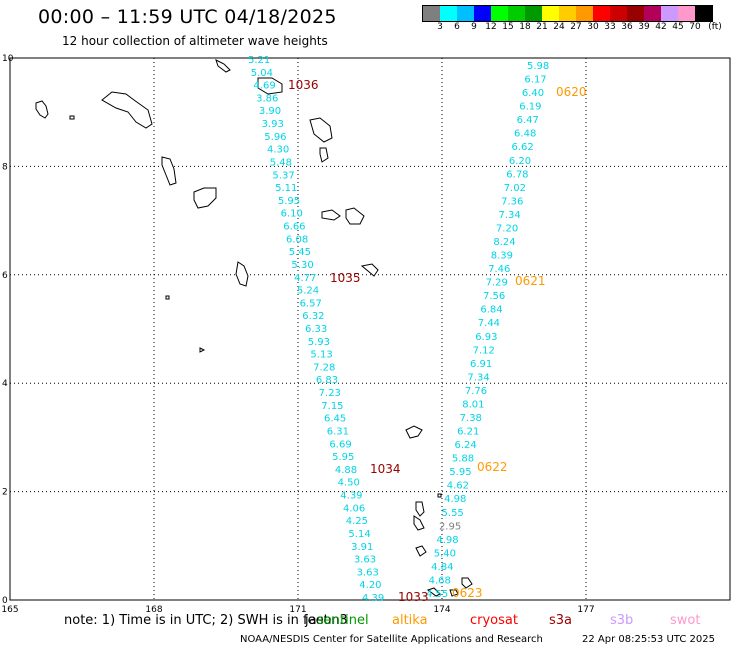 This screenshot has width=740, height=650. I want to click on legend-label: 15, so click(508, 27).